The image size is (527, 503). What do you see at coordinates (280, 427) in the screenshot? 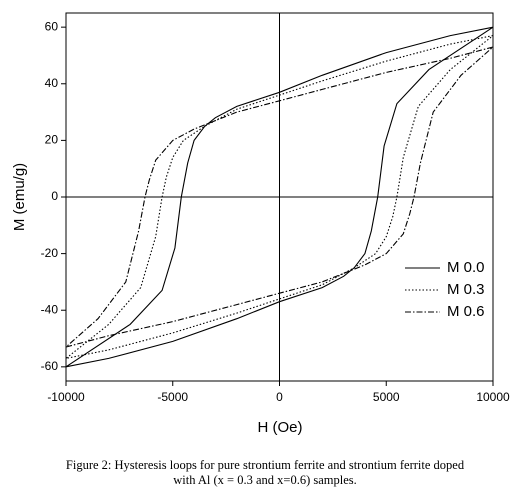
I see `x-axis-label: H (Oe)` at bounding box center [280, 427].